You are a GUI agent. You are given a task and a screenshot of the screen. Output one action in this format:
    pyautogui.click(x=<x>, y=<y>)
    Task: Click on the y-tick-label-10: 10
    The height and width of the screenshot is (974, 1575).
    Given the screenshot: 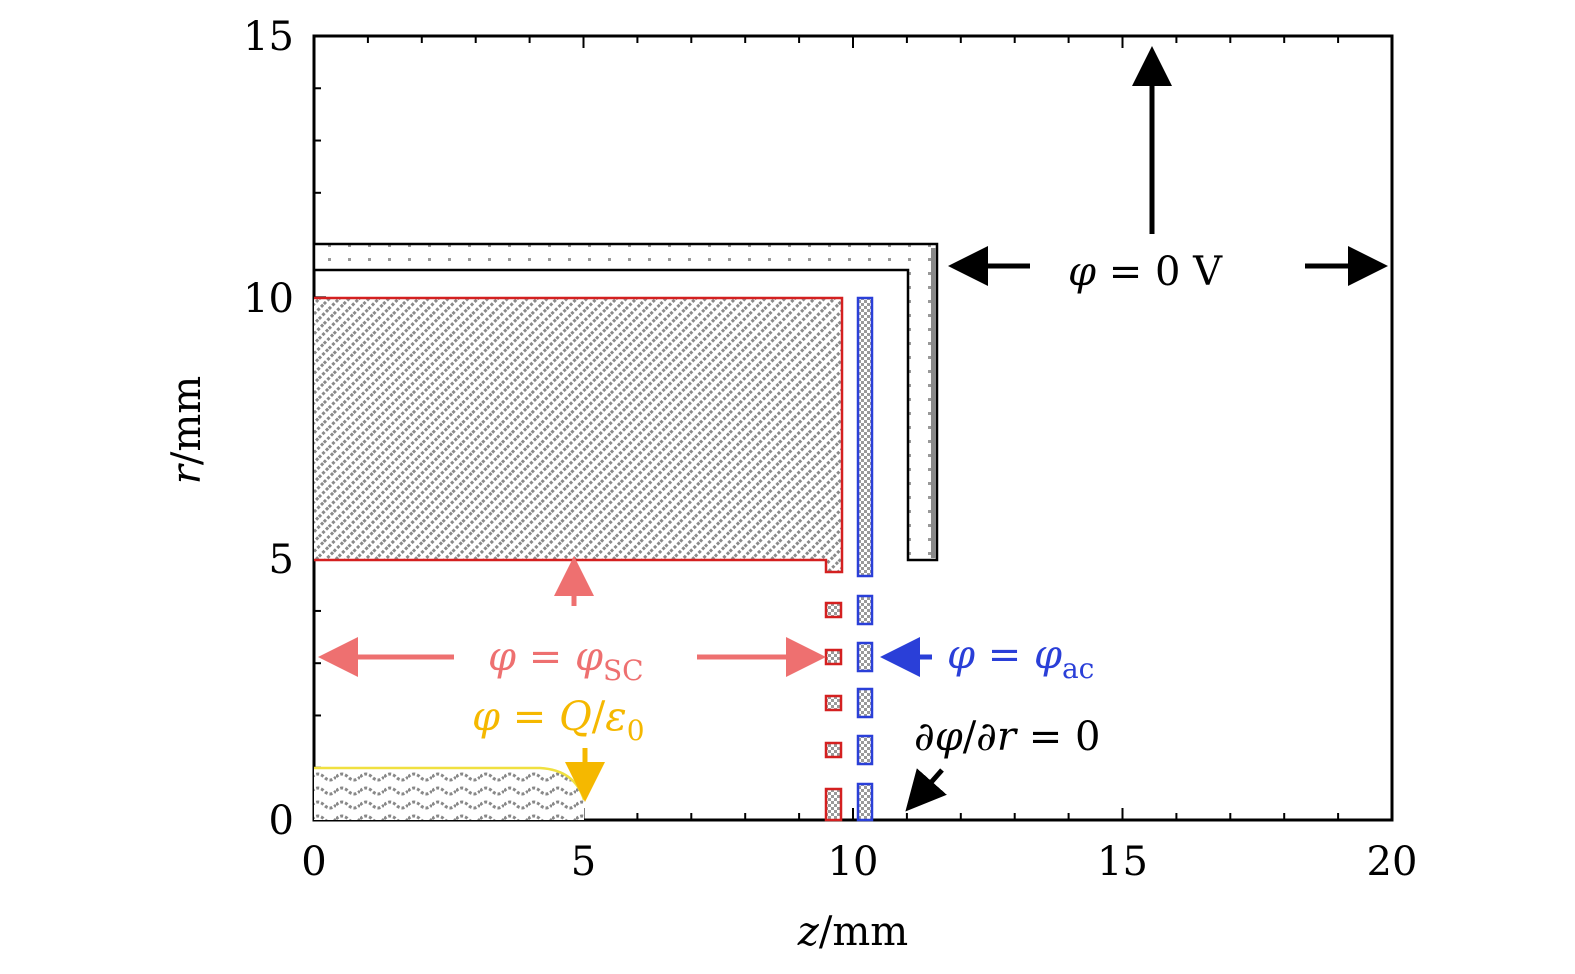 What is the action you would take?
    pyautogui.click(x=268, y=299)
    